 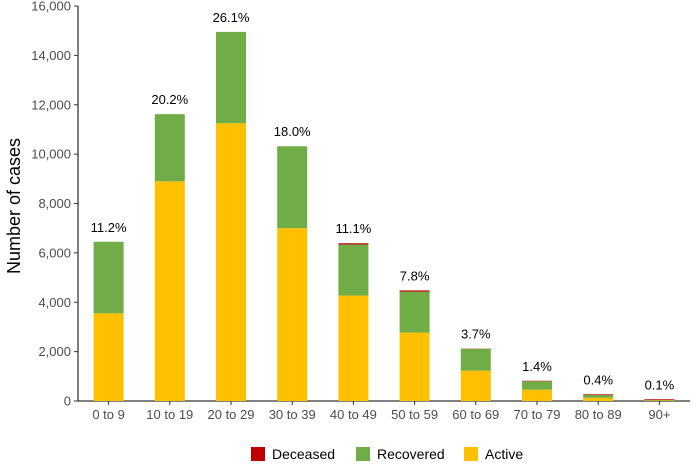 What do you see at coordinates (414, 414) in the screenshot?
I see `x-tick-label: 50 to 59` at bounding box center [414, 414].